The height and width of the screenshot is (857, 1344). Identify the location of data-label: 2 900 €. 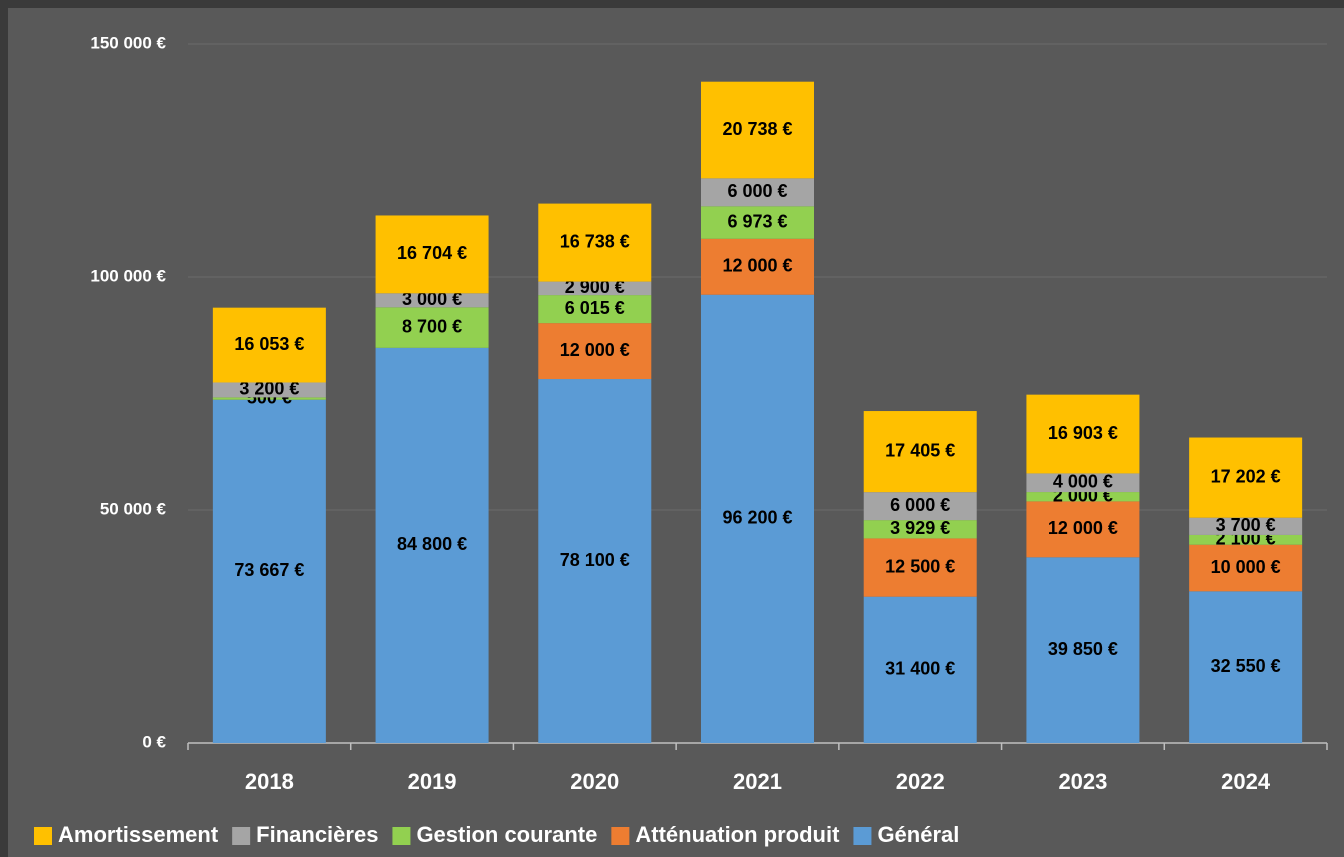
(595, 287).